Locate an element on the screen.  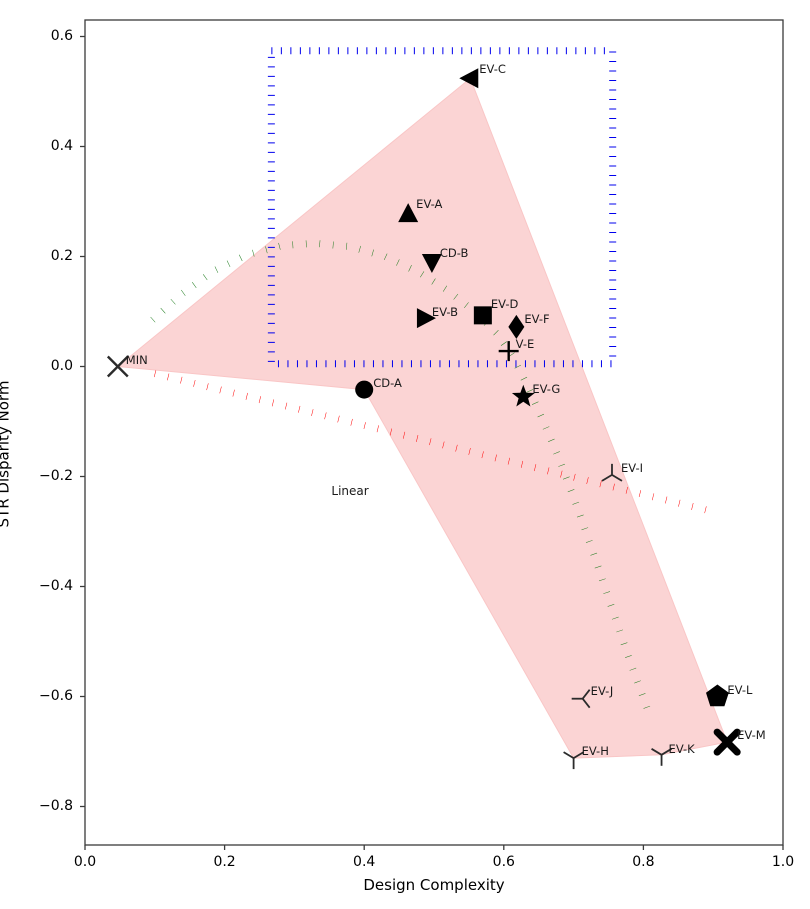
data-point-ev-i is located at coordinates (612, 472).